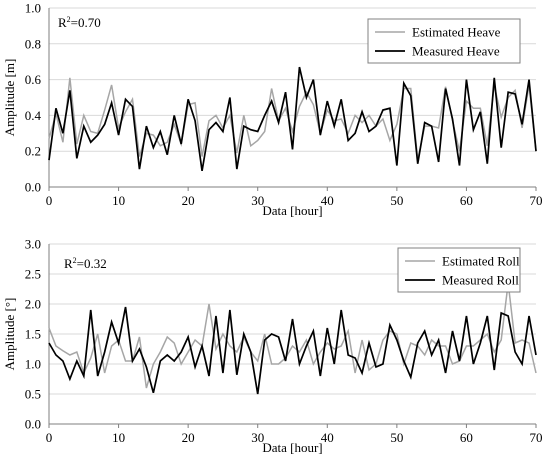  I want to click on r-squared-annotation: R2=0.32, so click(85, 263).